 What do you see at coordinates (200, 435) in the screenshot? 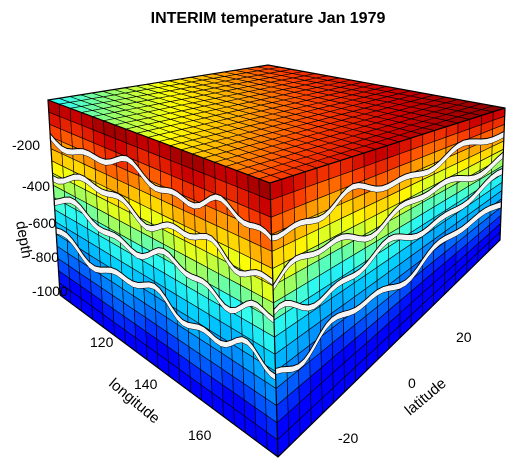
I see `longitude-tick-label: 160` at bounding box center [200, 435].